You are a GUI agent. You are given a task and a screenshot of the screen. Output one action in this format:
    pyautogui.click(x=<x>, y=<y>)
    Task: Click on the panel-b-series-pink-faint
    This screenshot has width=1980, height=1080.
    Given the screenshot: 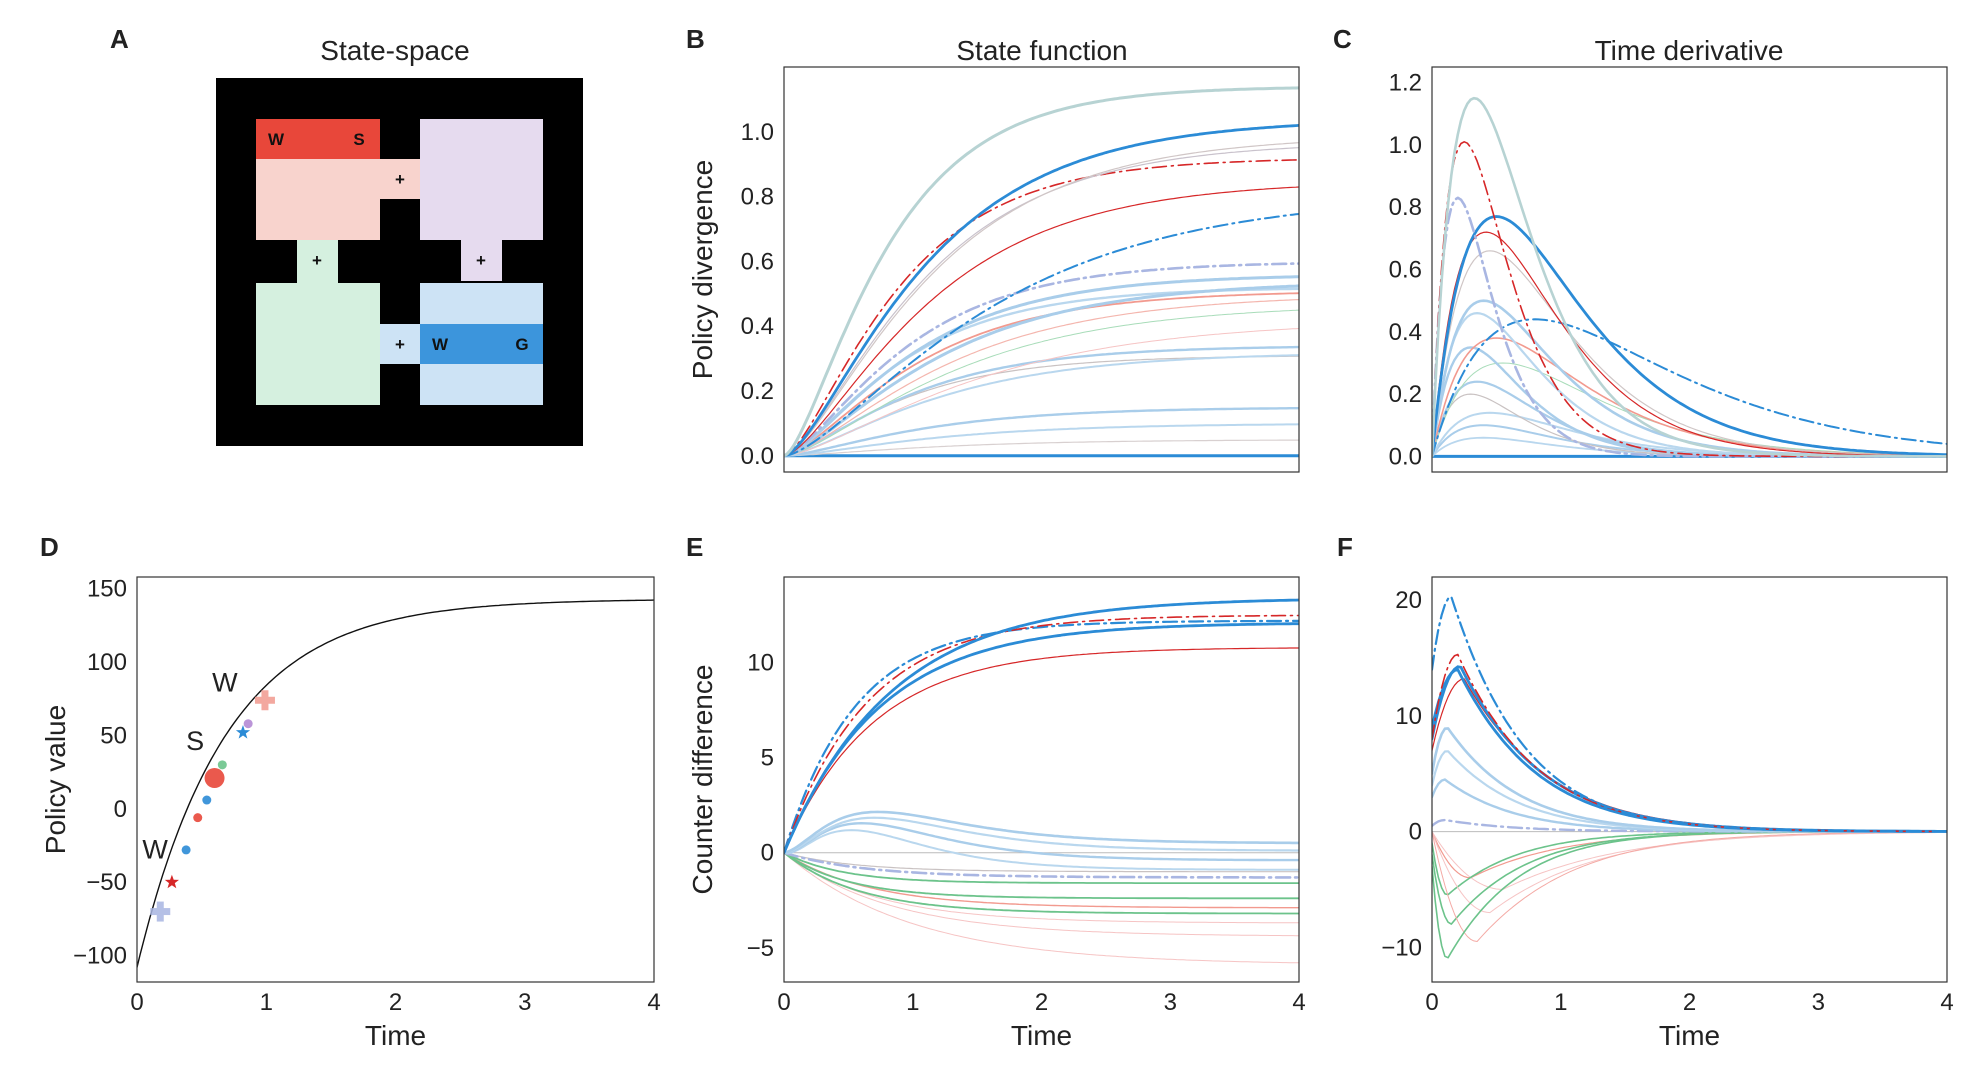 What is the action you would take?
    pyautogui.click(x=1041, y=392)
    